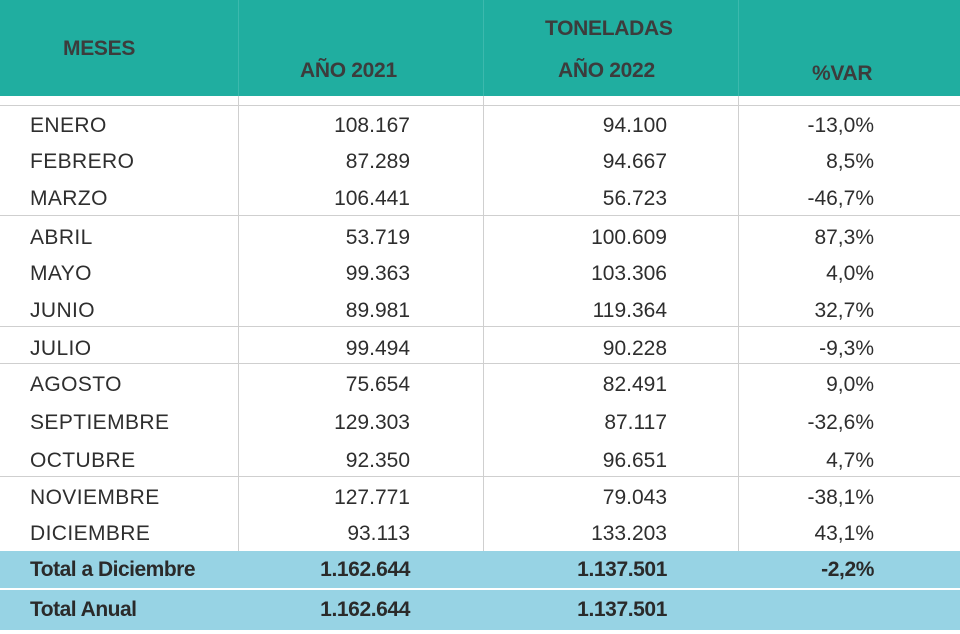 The image size is (960, 634). What do you see at coordinates (95, 497) in the screenshot?
I see `month-label: NOVIEMBRE` at bounding box center [95, 497].